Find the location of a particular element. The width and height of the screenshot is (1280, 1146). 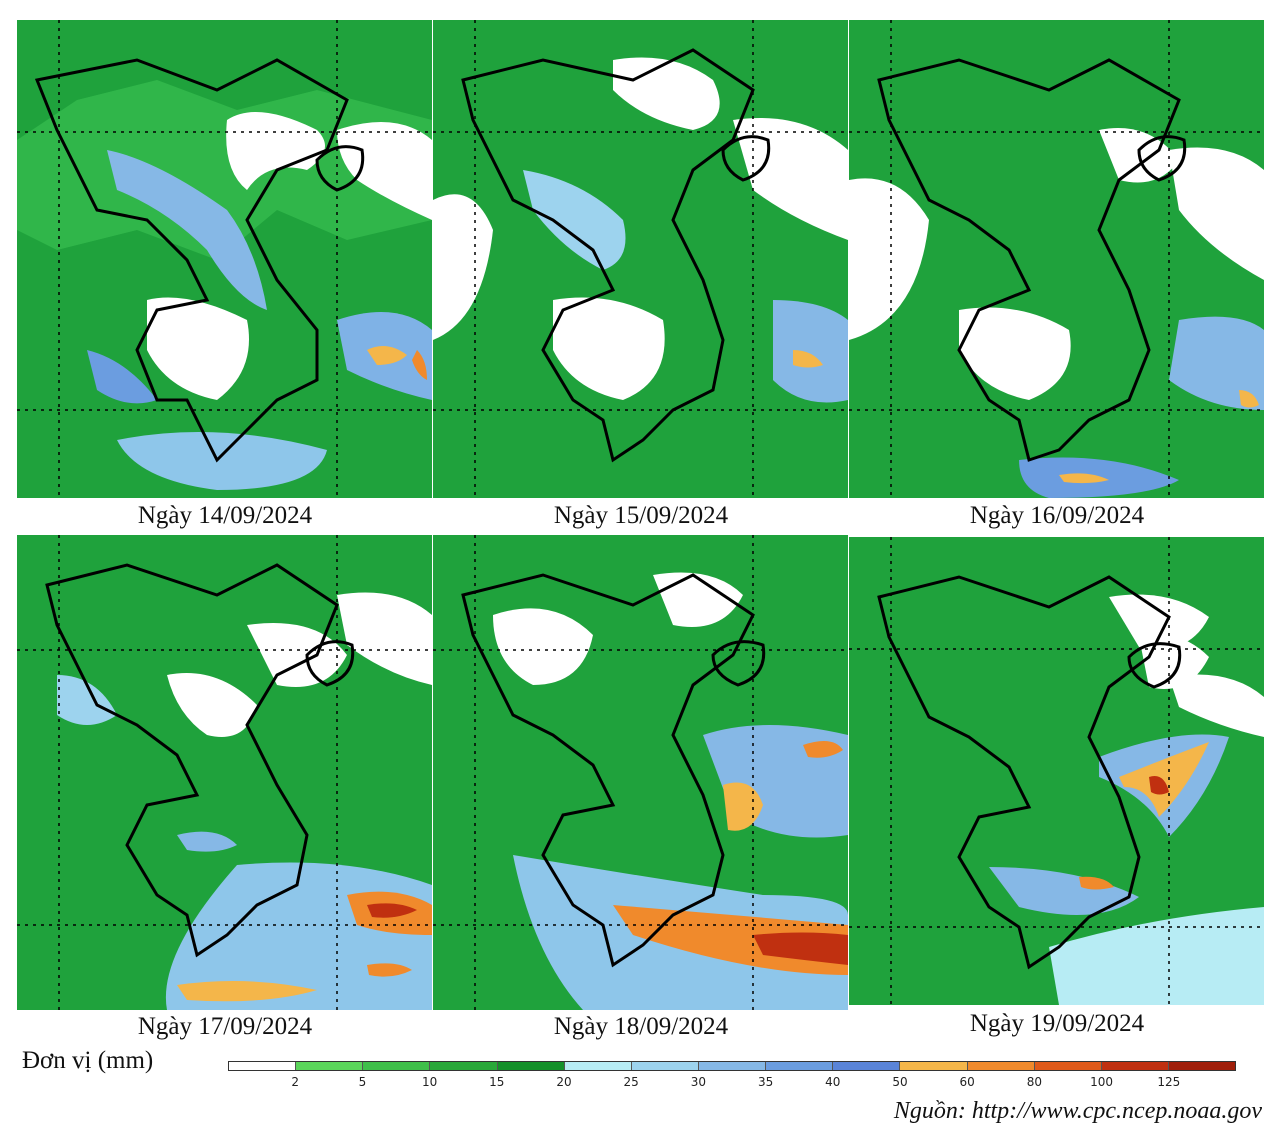

legend-color-bar is located at coordinates (732, 1066).